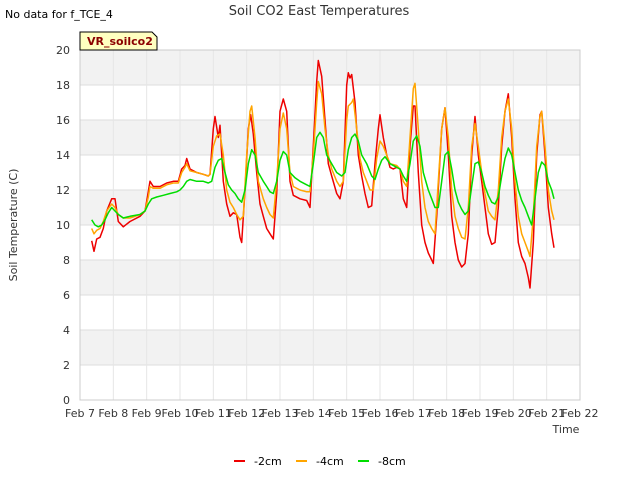  I want to click on chart-title: Soil CO2 East Temperatures, so click(319, 11).